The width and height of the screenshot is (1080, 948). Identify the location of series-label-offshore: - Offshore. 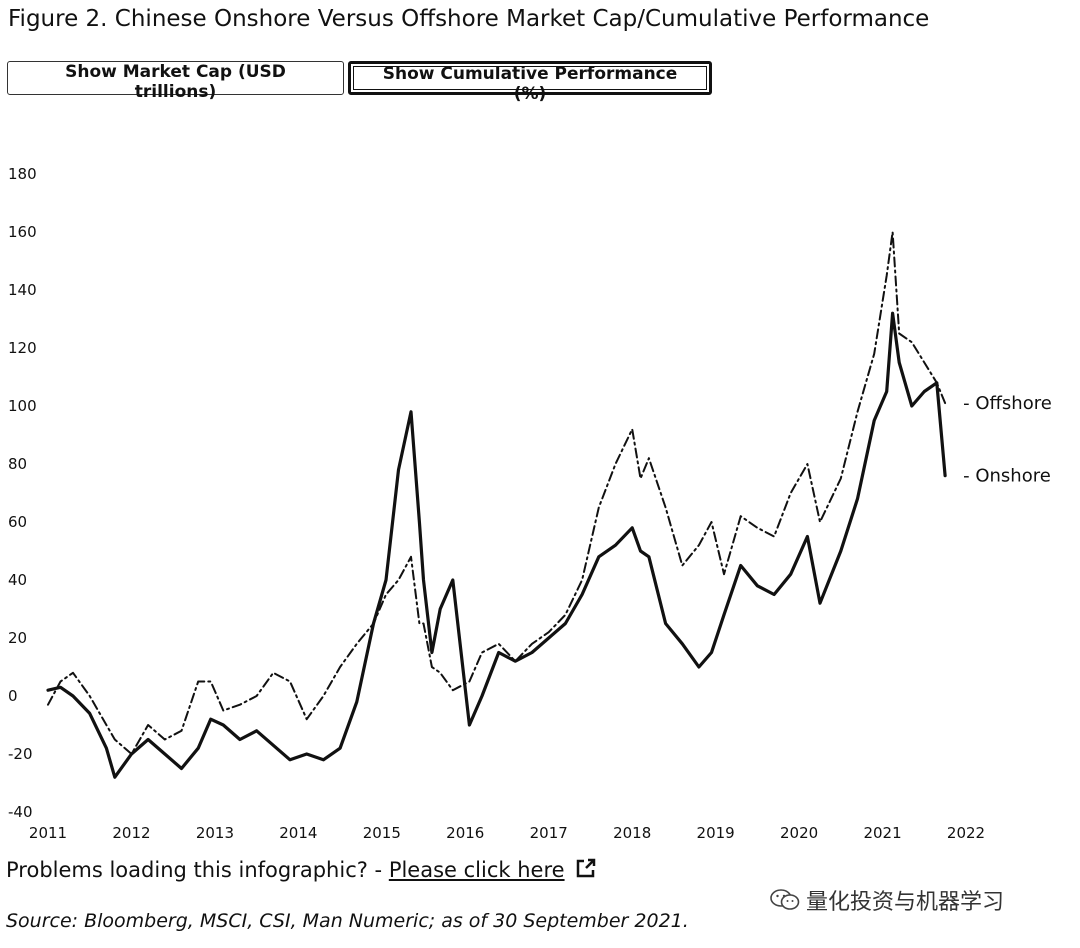
(1007, 403).